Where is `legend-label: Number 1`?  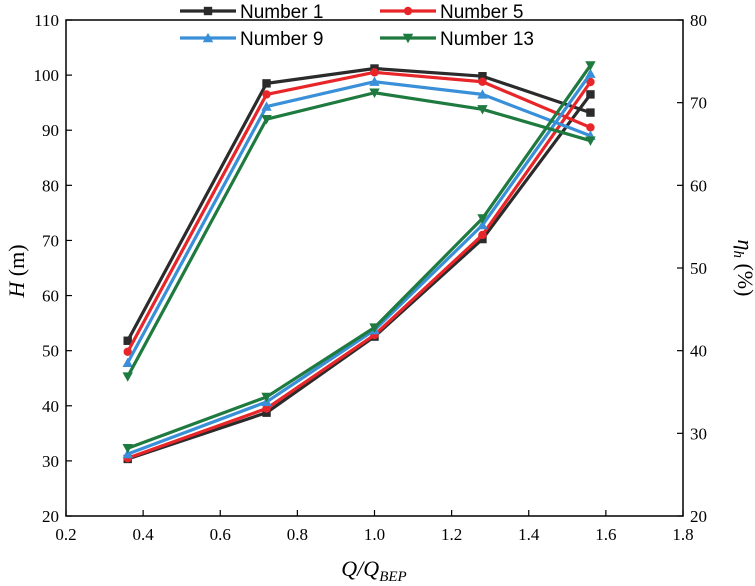
legend-label: Number 1 is located at coordinates (281, 12).